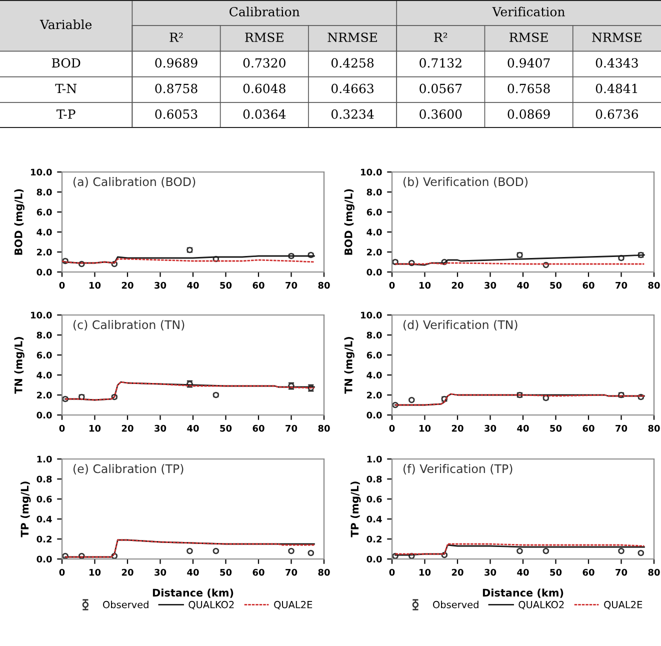 Image resolution: width=661 pixels, height=646 pixels. What do you see at coordinates (617, 89) in the screenshot?
I see `text: 0.4841` at bounding box center [617, 89].